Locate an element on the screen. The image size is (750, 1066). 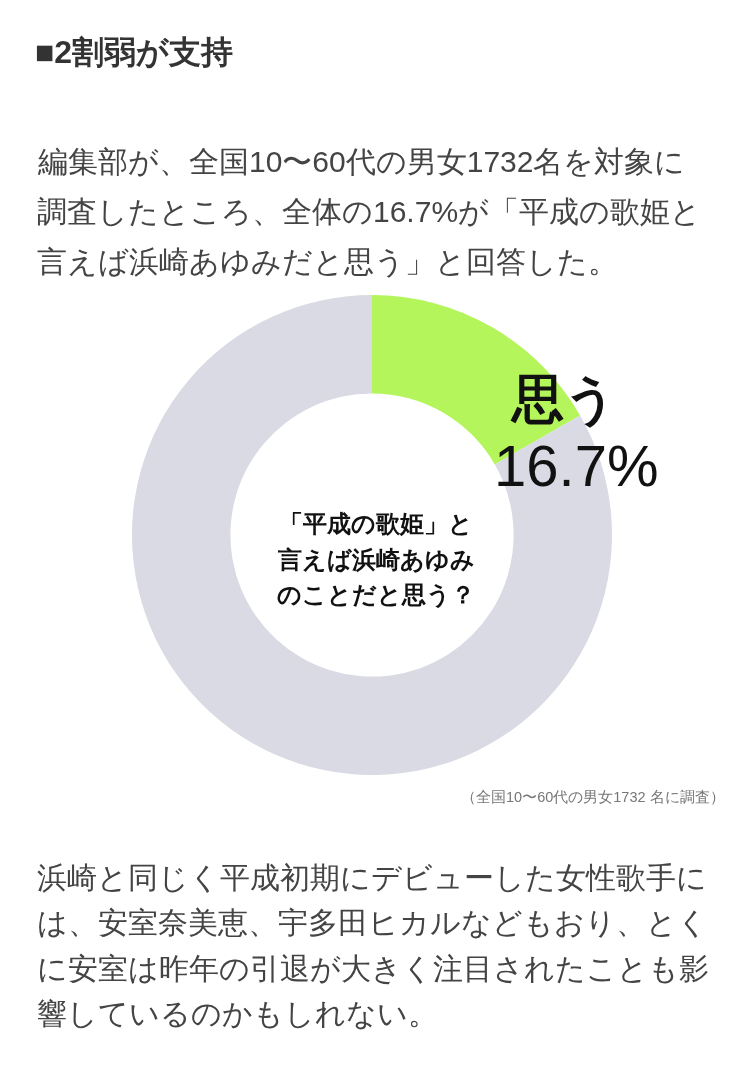
chart-title: ■2割弱が支持 is located at coordinates (134, 52).